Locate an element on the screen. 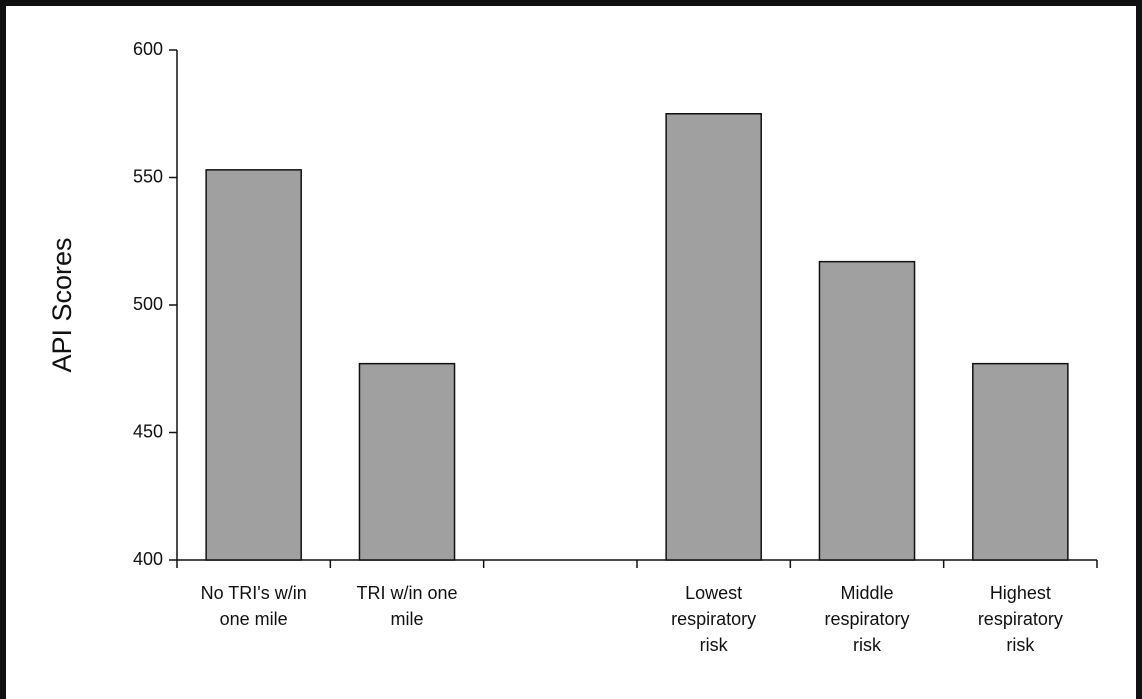 The width and height of the screenshot is (1142, 699). x-tick-label: Lowest respiratory risk is located at coordinates (714, 619).